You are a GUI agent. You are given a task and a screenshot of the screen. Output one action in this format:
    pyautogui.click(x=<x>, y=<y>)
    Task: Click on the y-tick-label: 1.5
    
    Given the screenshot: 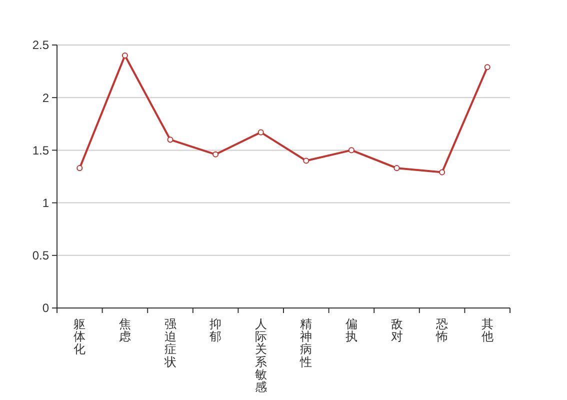 What is the action you would take?
    pyautogui.click(x=41, y=150)
    